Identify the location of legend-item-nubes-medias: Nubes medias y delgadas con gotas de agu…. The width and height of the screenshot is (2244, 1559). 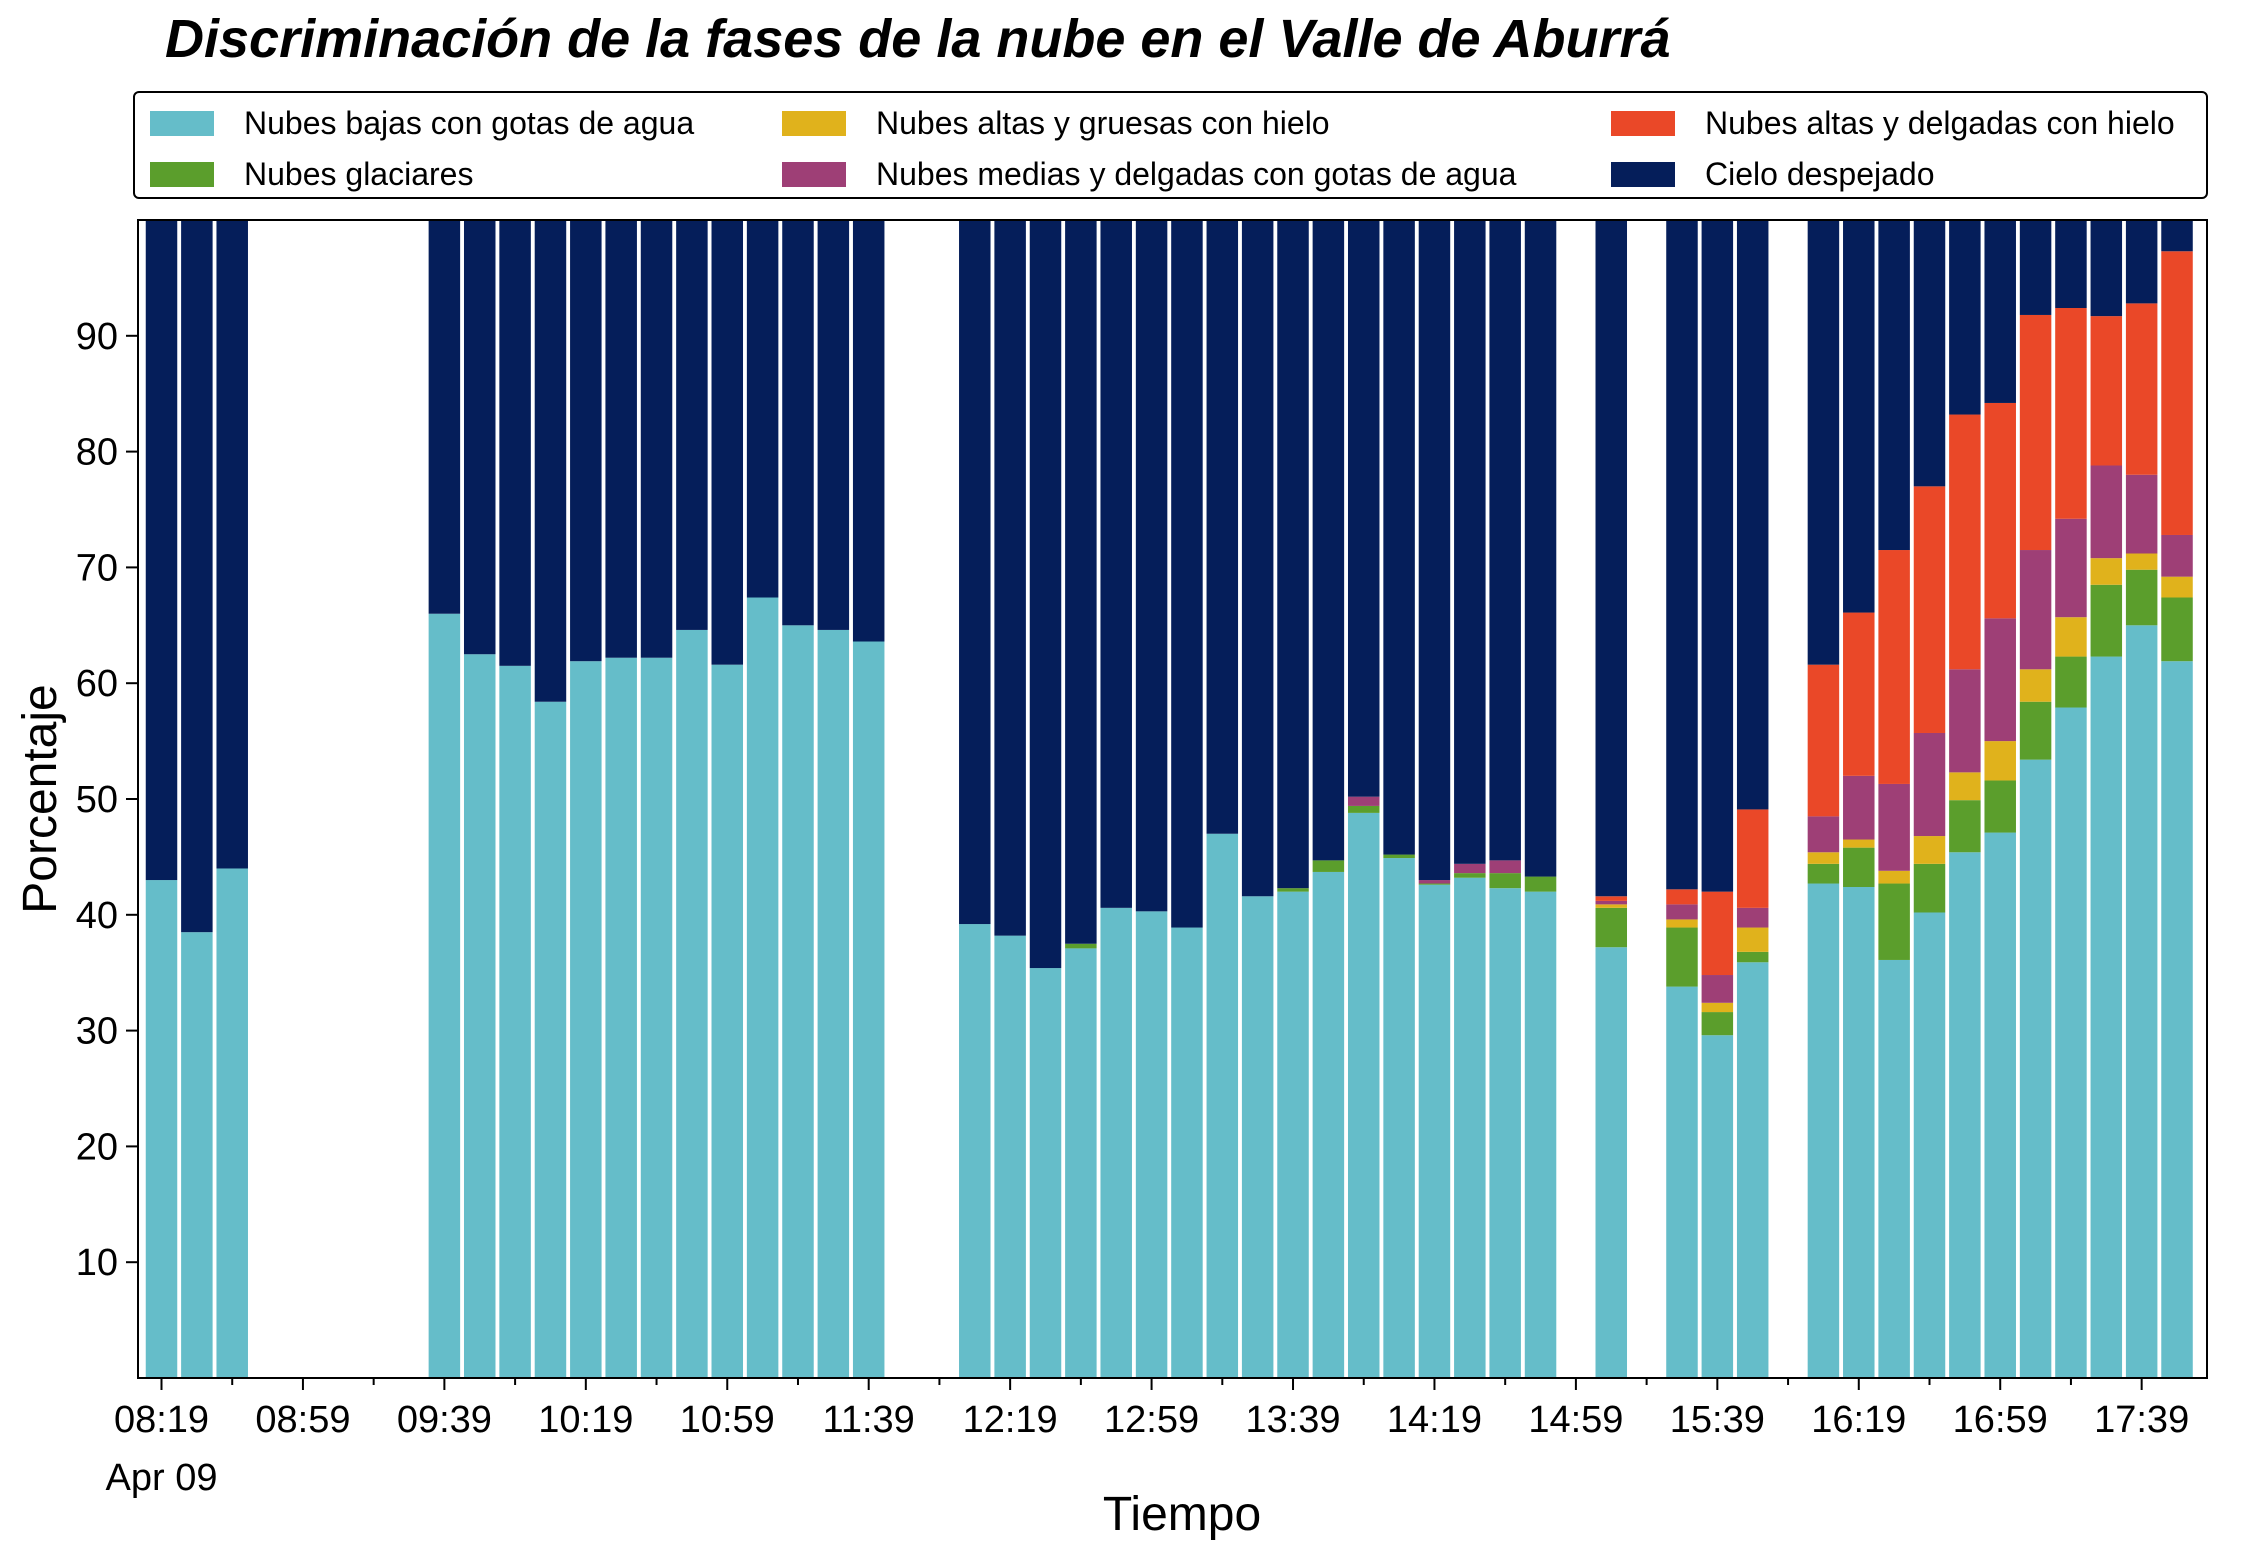
(1149, 174).